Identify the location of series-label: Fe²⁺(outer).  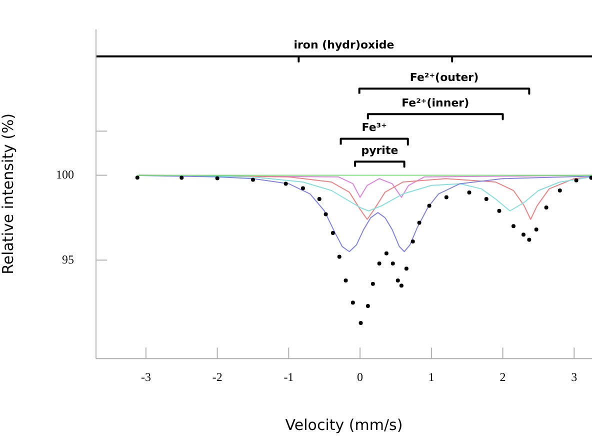
(444, 77).